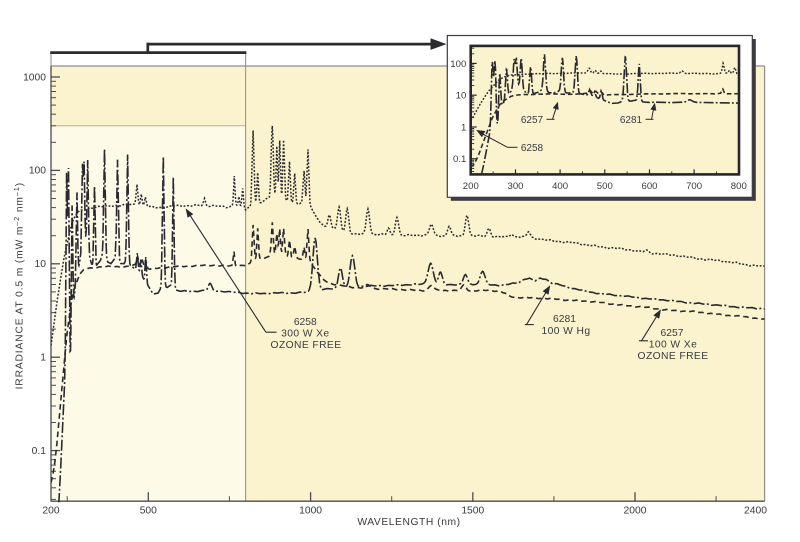 The width and height of the screenshot is (800, 542). I want to click on svg-text: 400, so click(560, 186).